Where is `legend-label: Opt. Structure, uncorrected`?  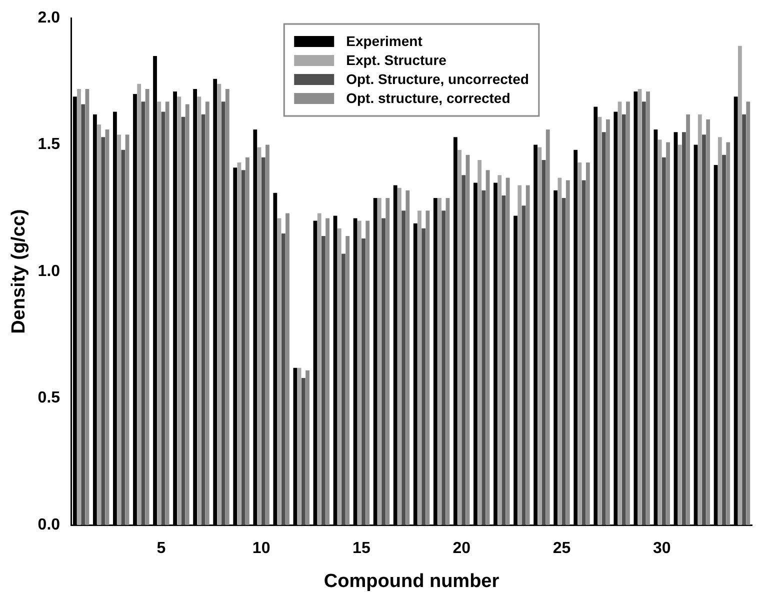
legend-label: Opt. Structure, uncorrected is located at coordinates (437, 78).